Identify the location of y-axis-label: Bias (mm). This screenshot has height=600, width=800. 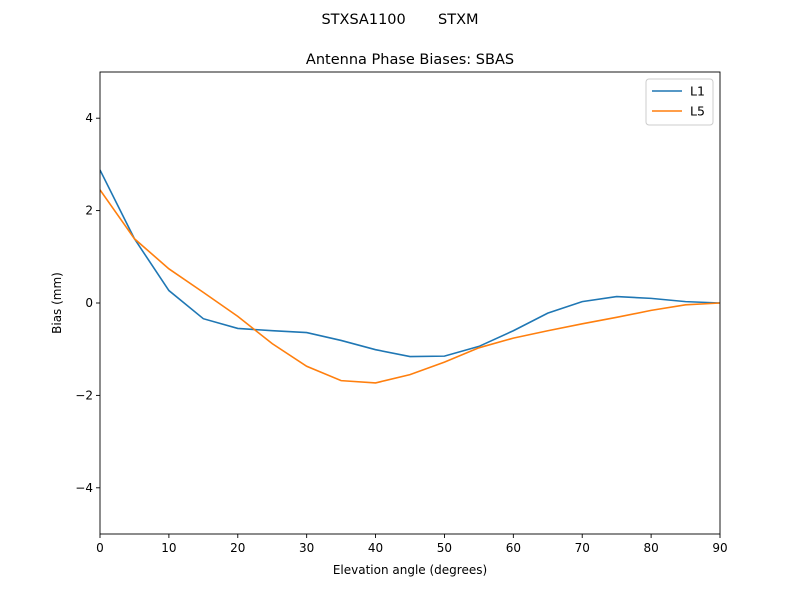
(57, 303).